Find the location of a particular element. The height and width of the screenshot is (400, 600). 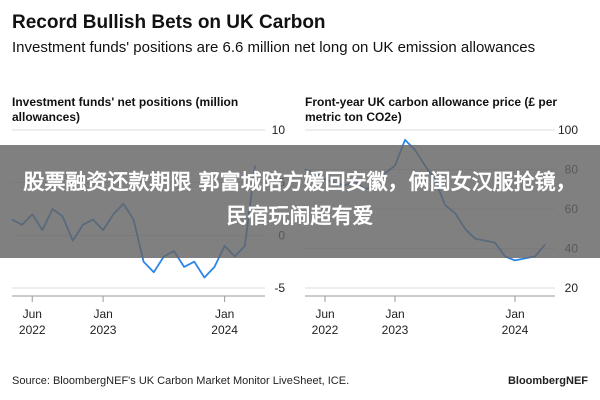

right-ytick-label: 100 is located at coordinates (568, 130).